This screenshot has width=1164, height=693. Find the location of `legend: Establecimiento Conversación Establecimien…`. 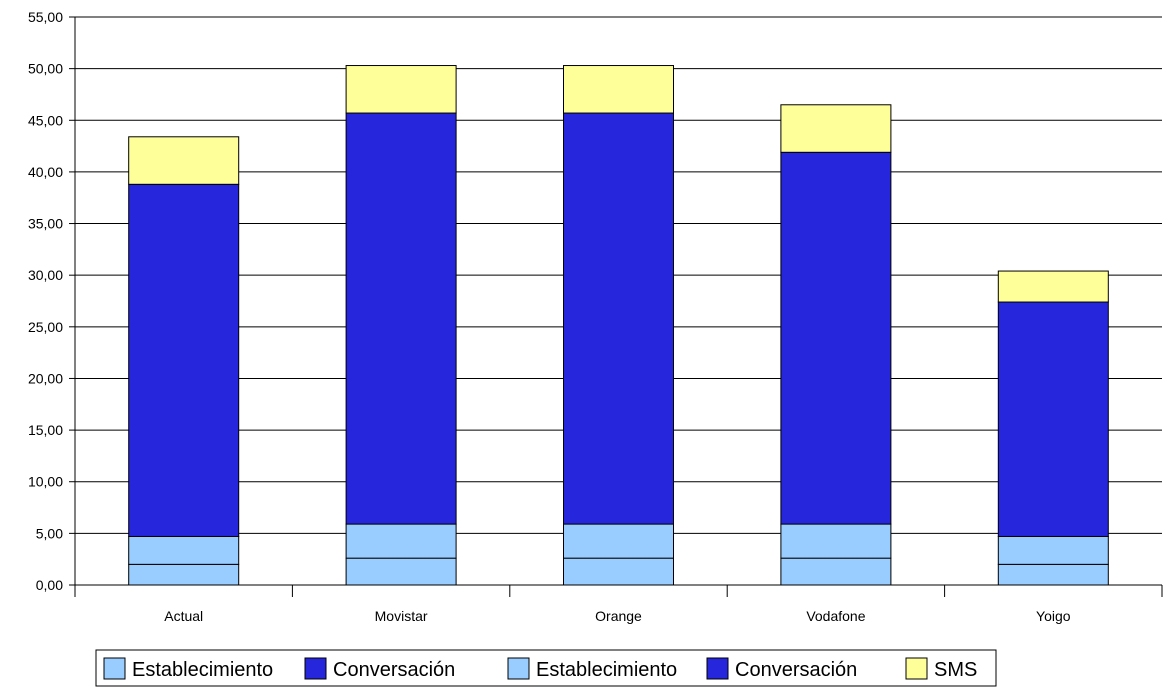

legend: Establecimiento Conversación Establecimien… is located at coordinates (546, 668).